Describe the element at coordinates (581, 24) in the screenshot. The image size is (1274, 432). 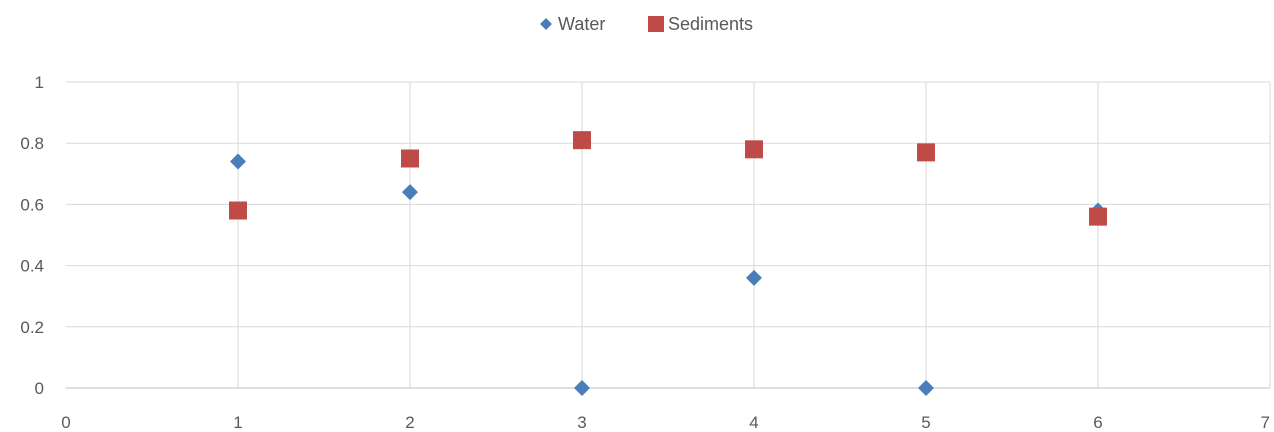
I see `legend-label-water: Water` at that location.